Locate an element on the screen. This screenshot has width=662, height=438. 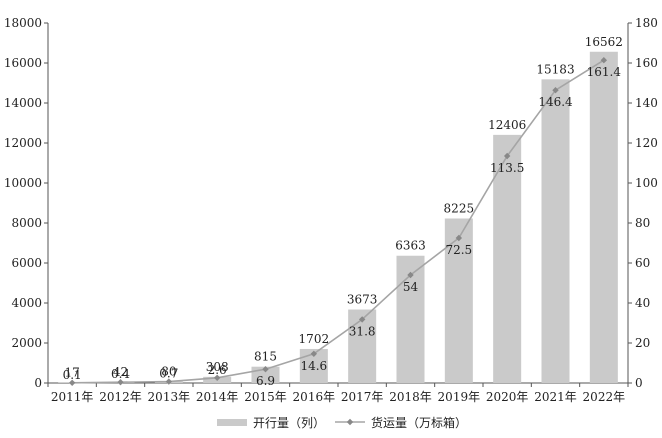
x-tick-label: 2014年 is located at coordinates (217, 397).